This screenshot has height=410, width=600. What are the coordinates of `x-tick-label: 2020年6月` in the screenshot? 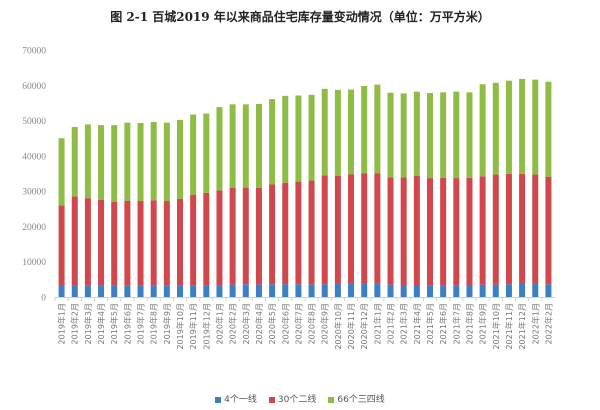 It's located at (285, 323).